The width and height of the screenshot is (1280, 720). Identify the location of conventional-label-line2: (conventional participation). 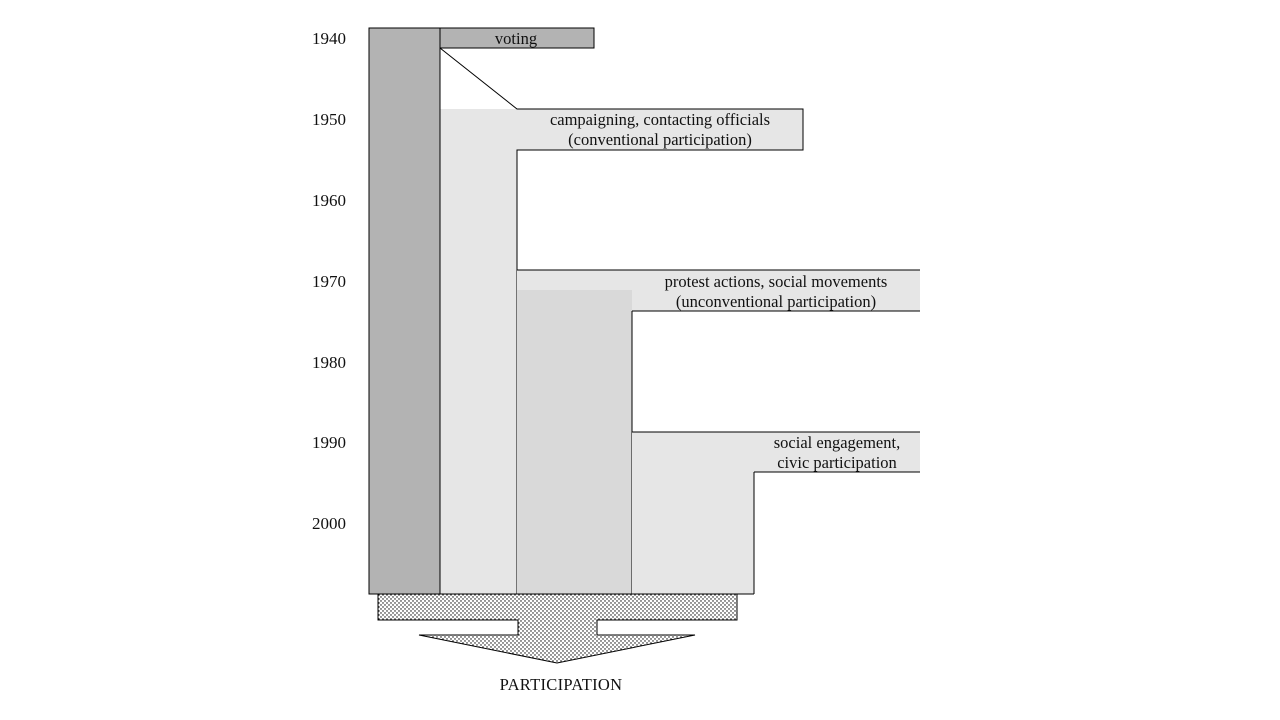
(660, 139).